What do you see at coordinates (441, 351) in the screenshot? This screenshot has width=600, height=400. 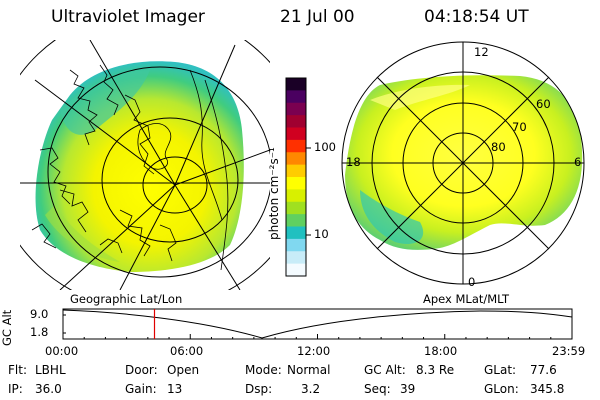 I see `timeline-xtick: 18:00` at bounding box center [441, 351].